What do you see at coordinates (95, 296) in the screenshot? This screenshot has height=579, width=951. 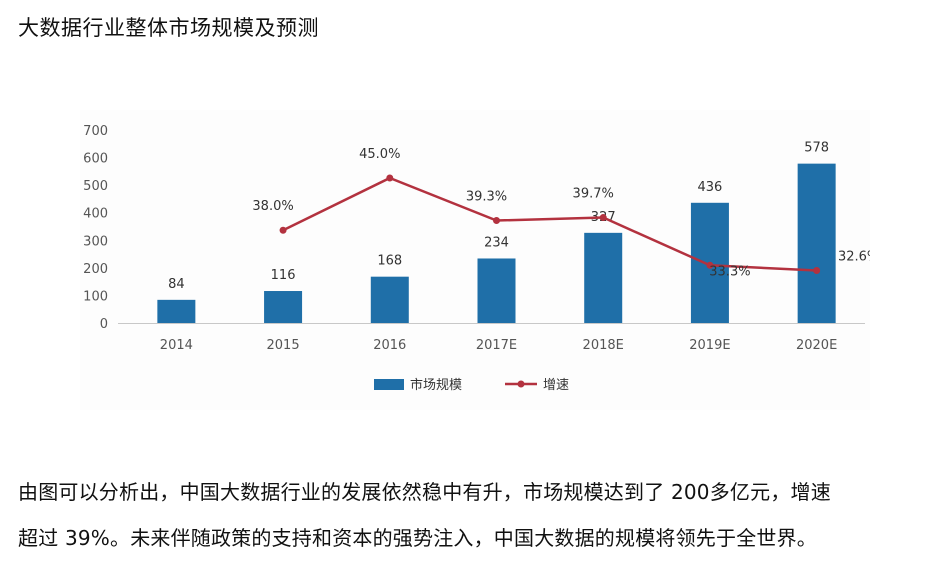 I see `y-tick-label: 100` at bounding box center [95, 296].